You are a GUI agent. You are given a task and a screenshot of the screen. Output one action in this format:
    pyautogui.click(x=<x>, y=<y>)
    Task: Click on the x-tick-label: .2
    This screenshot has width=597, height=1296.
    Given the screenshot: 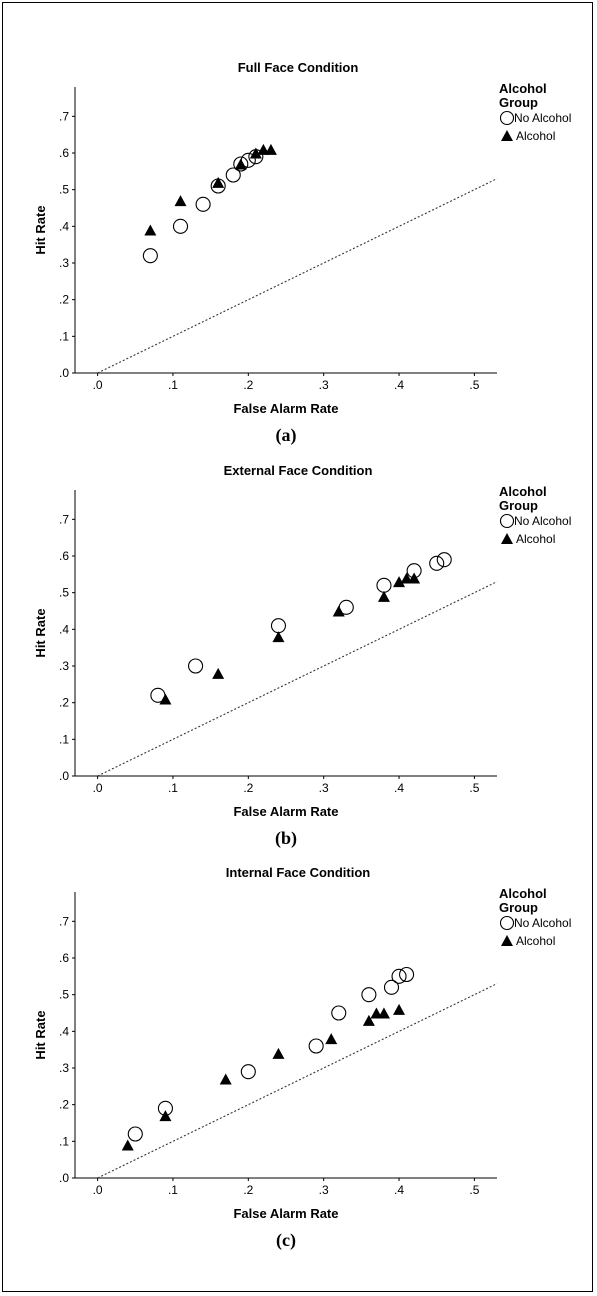 What is the action you would take?
    pyautogui.click(x=248, y=788)
    